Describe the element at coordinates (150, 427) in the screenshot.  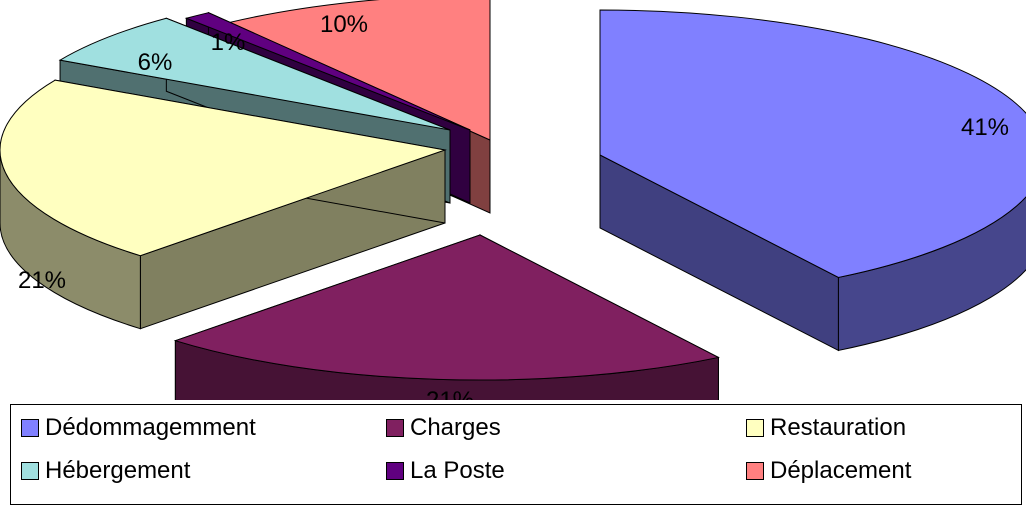
I see `legend-label: Dédommagemment` at that location.